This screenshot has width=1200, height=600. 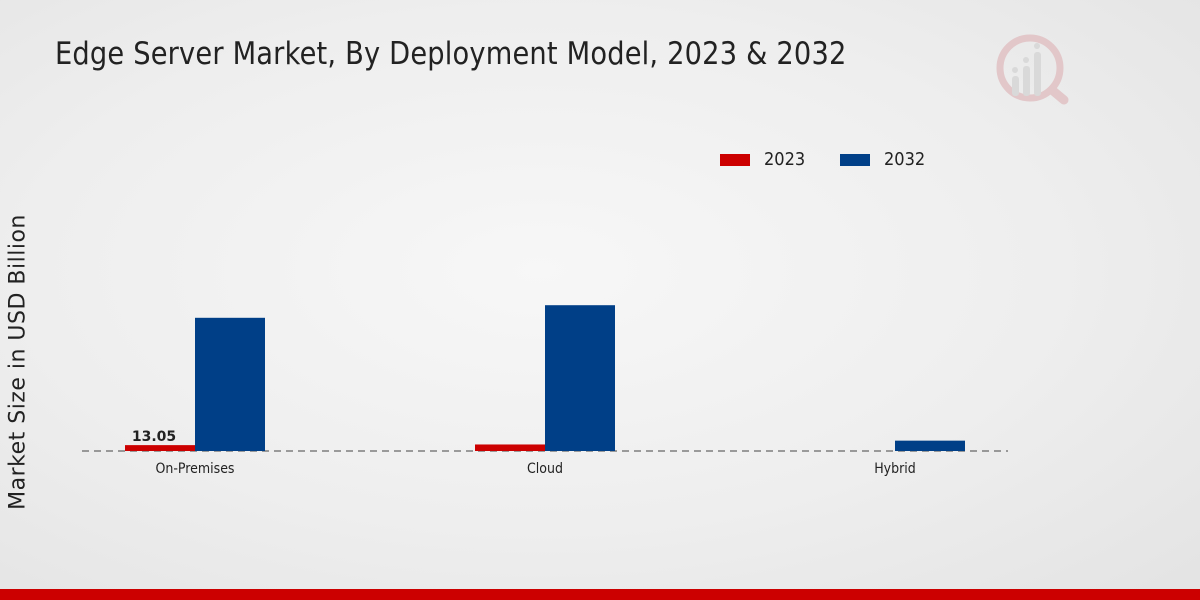 I want to click on legend-swatch-2023, so click(x=735, y=160).